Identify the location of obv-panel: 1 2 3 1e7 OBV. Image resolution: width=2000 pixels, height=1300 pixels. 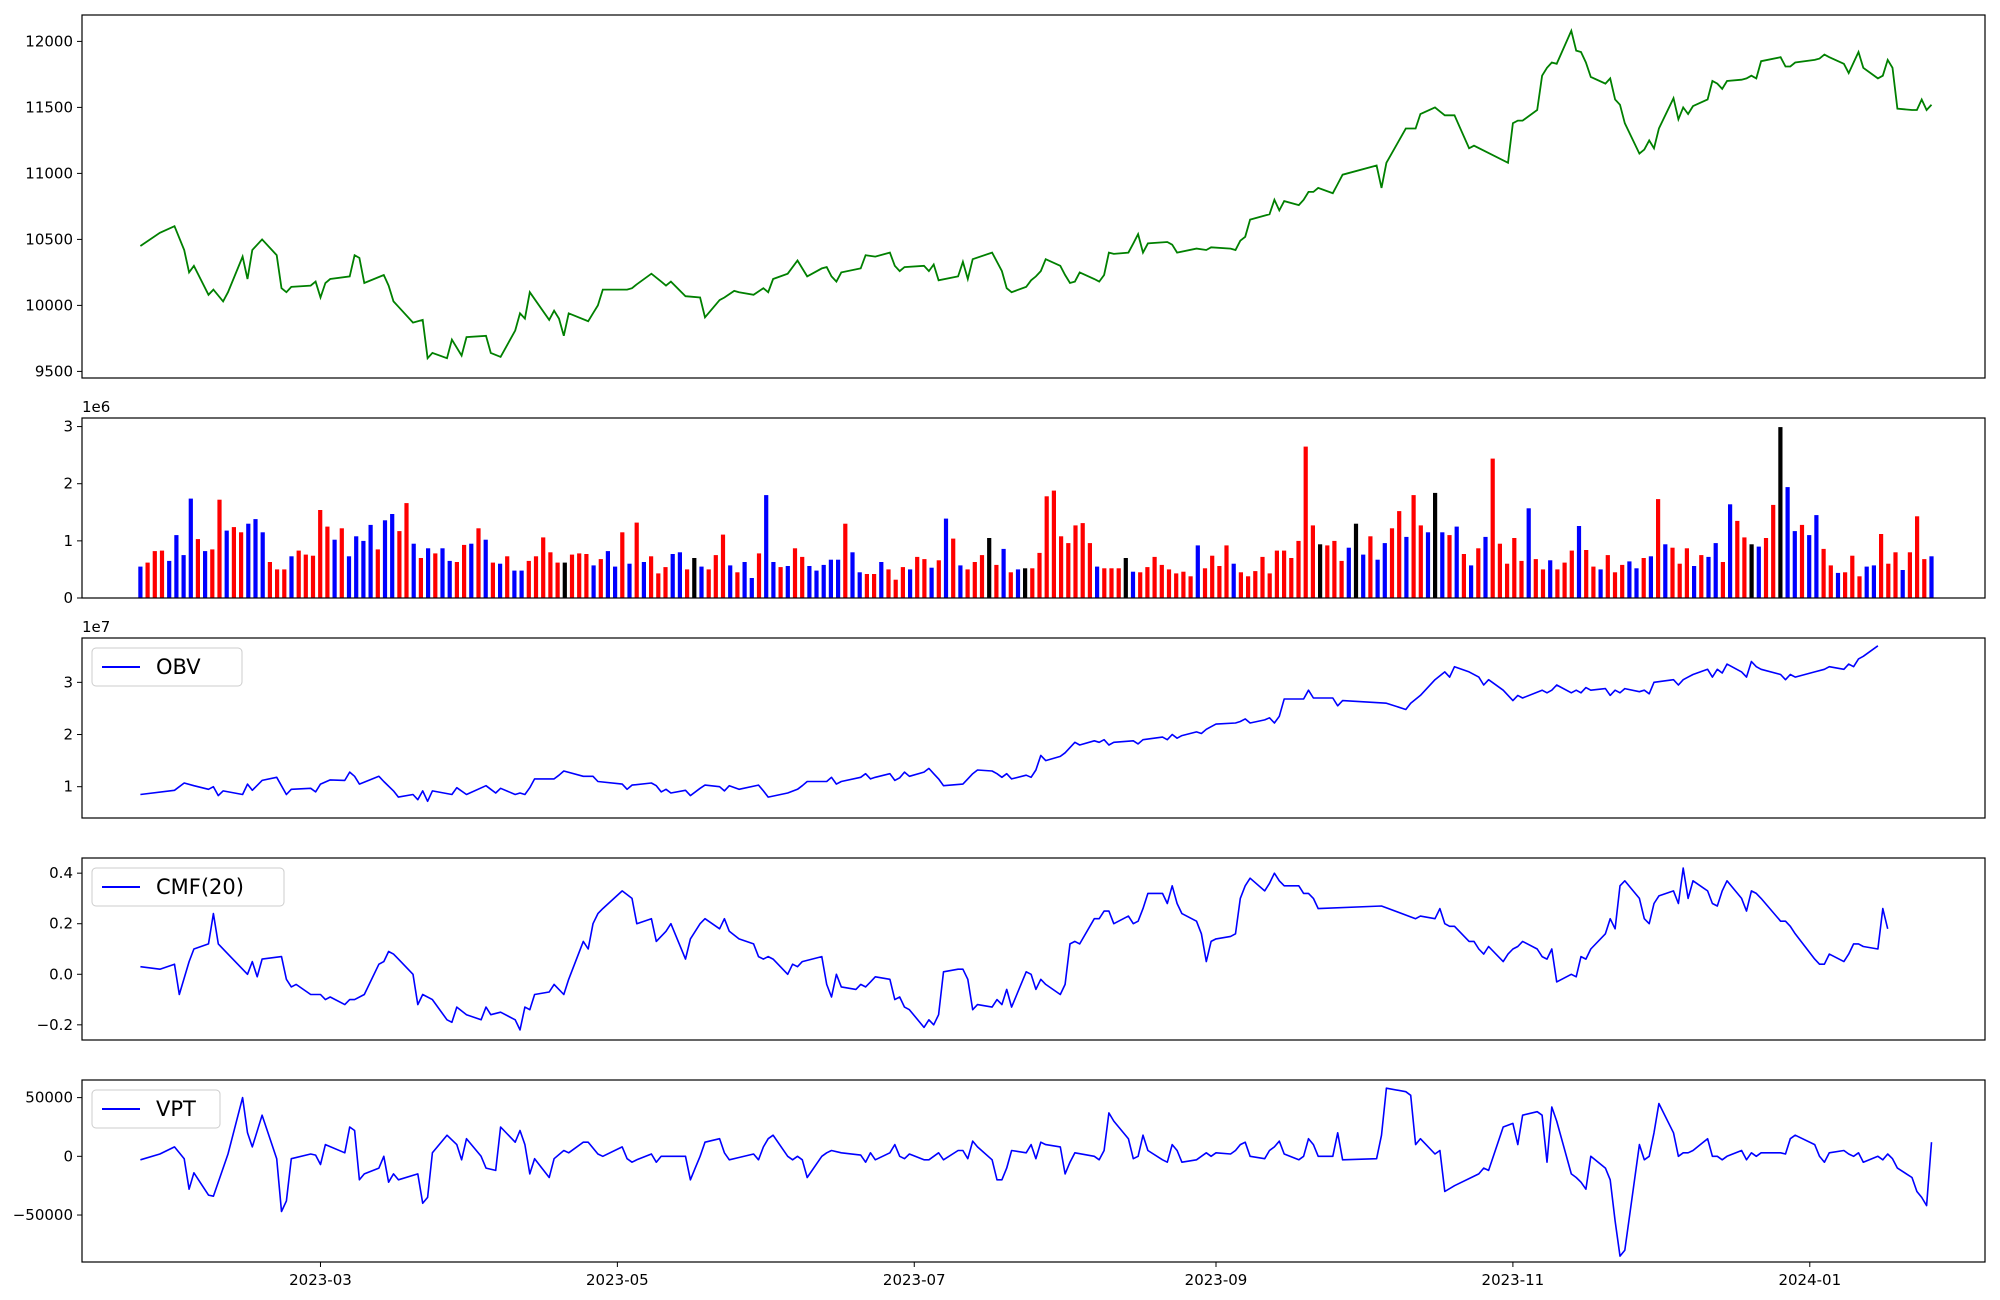
(1024, 718).